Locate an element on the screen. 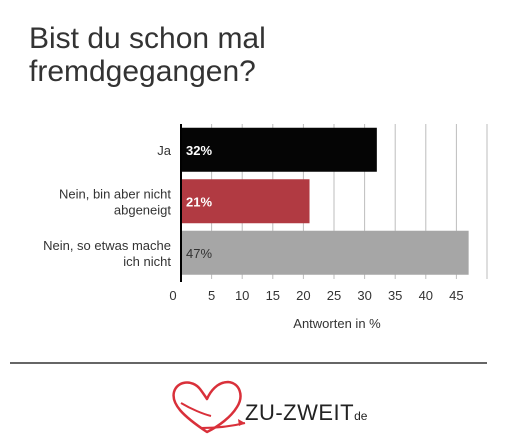  logo-text: ZU-ZWEITde is located at coordinates (306, 413).